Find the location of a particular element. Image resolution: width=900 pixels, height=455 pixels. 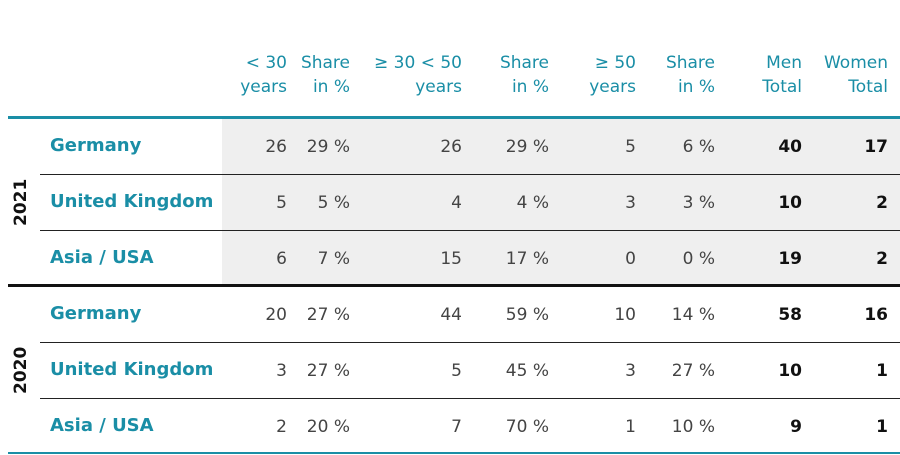

cell-value: 59 % is located at coordinates (527, 315).